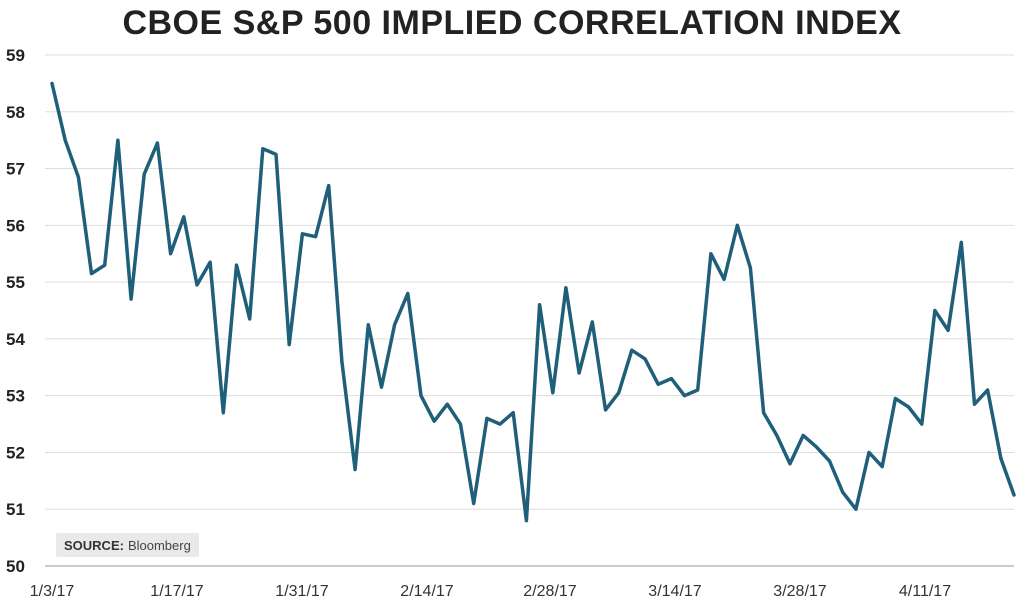 The height and width of the screenshot is (601, 1024). What do you see at coordinates (15, 452) in the screenshot?
I see `y-tick-label: 52` at bounding box center [15, 452].